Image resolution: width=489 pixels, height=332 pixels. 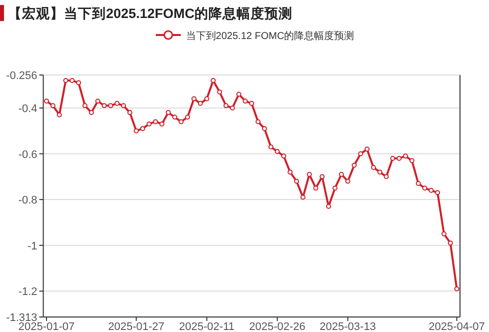 What do you see at coordinates (456, 326) in the screenshot?
I see `x-tick-label: 2025-04-07` at bounding box center [456, 326].